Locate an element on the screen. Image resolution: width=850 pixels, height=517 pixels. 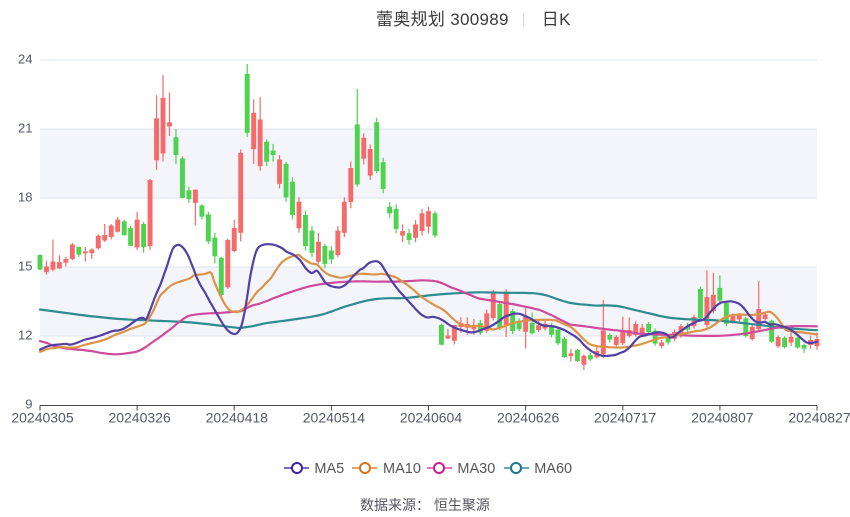
svg-text: 20240604 is located at coordinates (431, 418).